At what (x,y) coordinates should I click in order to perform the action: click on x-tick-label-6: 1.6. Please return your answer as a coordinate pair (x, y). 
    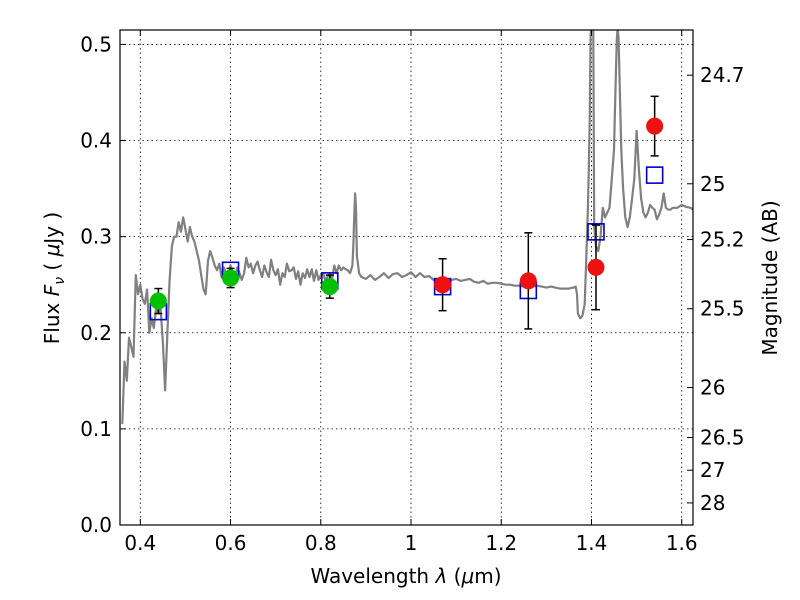
    Looking at the image, I should click on (682, 543).